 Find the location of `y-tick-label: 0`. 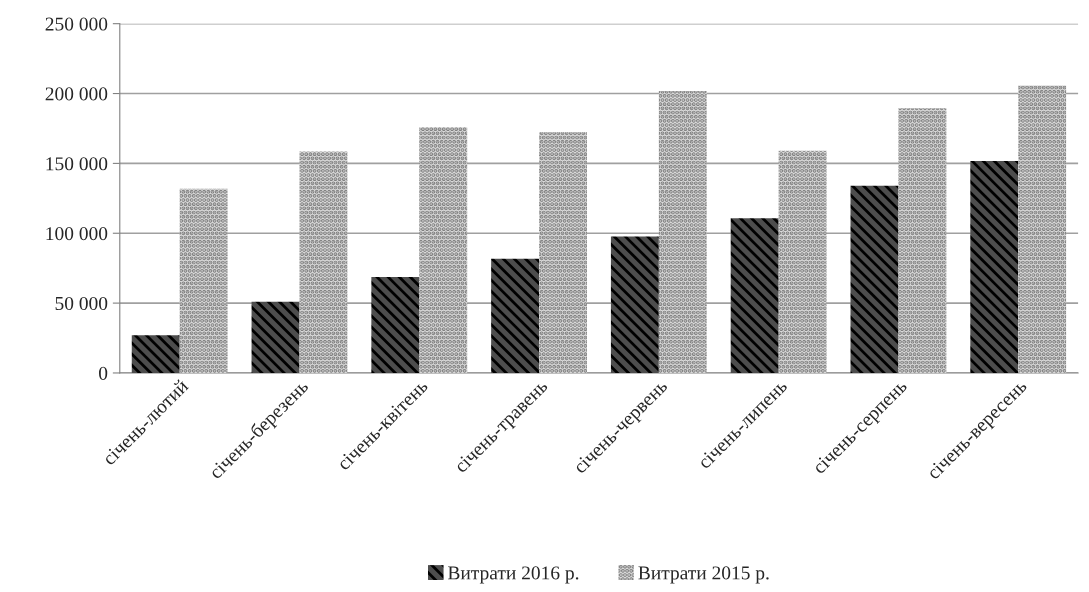

y-tick-label: 0 is located at coordinates (103, 373).